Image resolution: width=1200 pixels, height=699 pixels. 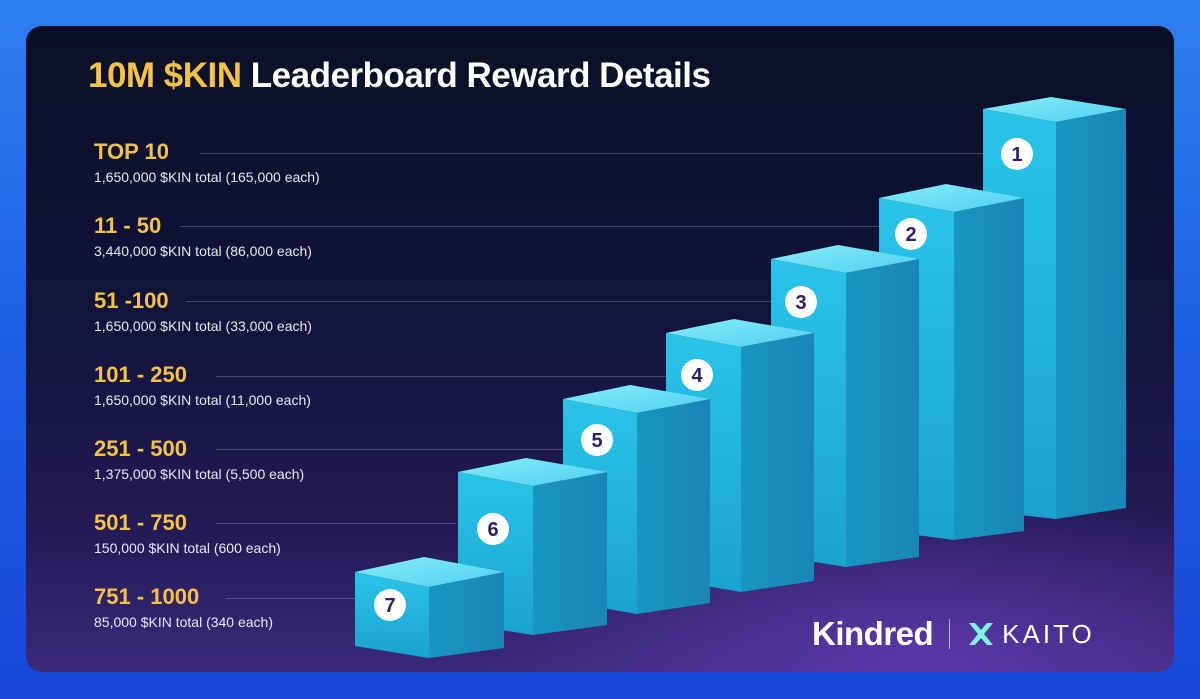 What do you see at coordinates (184, 622) in the screenshot?
I see `tier-description: 85,000 $KIN total (340 each)` at bounding box center [184, 622].